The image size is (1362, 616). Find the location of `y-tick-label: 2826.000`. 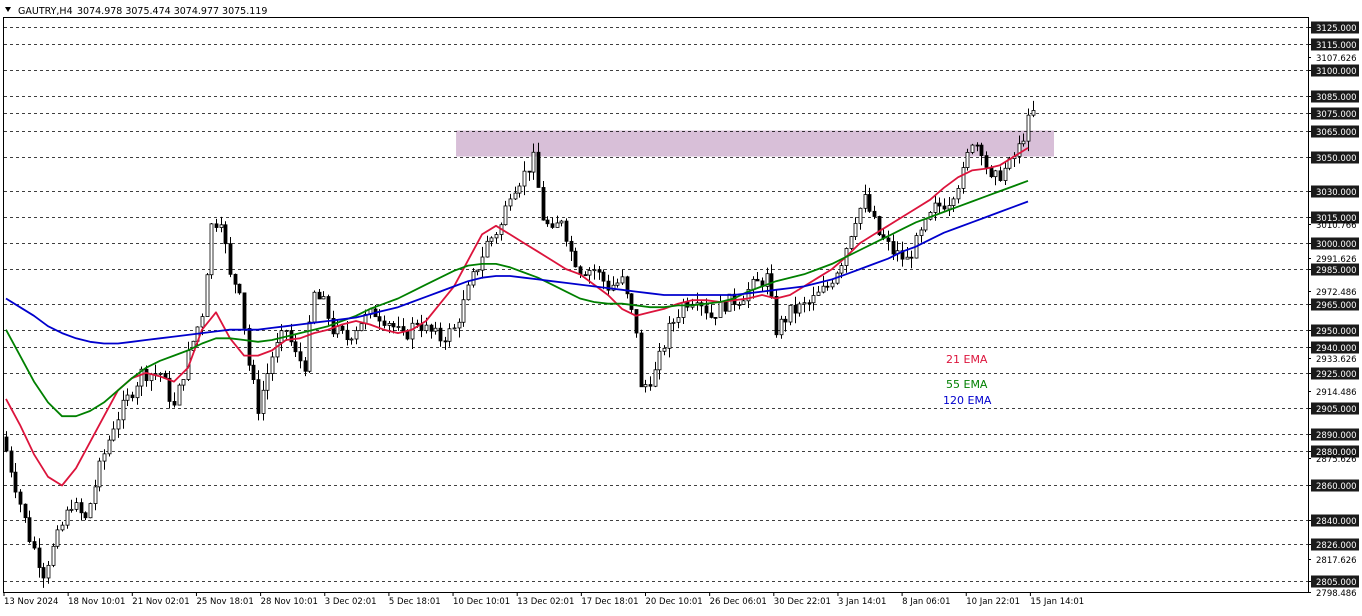

y-tick-label: 2826.000 is located at coordinates (1336, 546).